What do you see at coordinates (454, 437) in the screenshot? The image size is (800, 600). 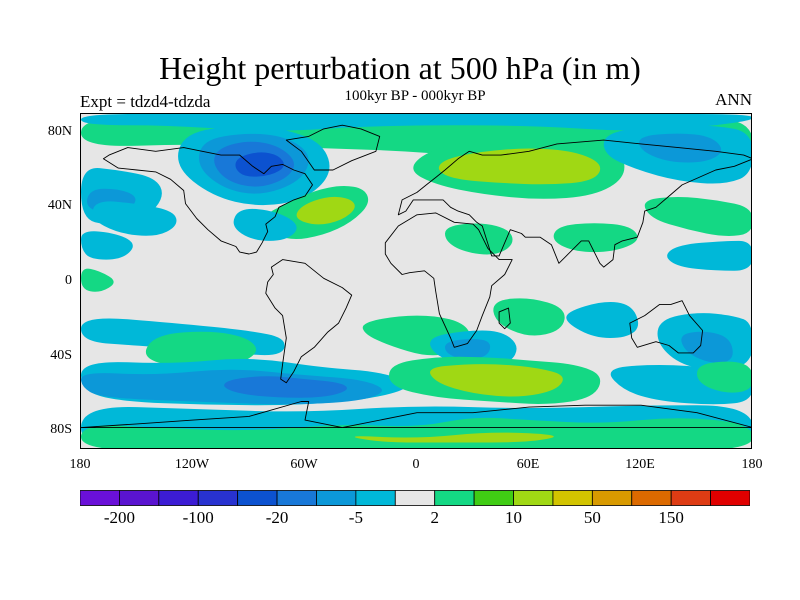 I see `field-antarctic-yellow` at bounding box center [454, 437].